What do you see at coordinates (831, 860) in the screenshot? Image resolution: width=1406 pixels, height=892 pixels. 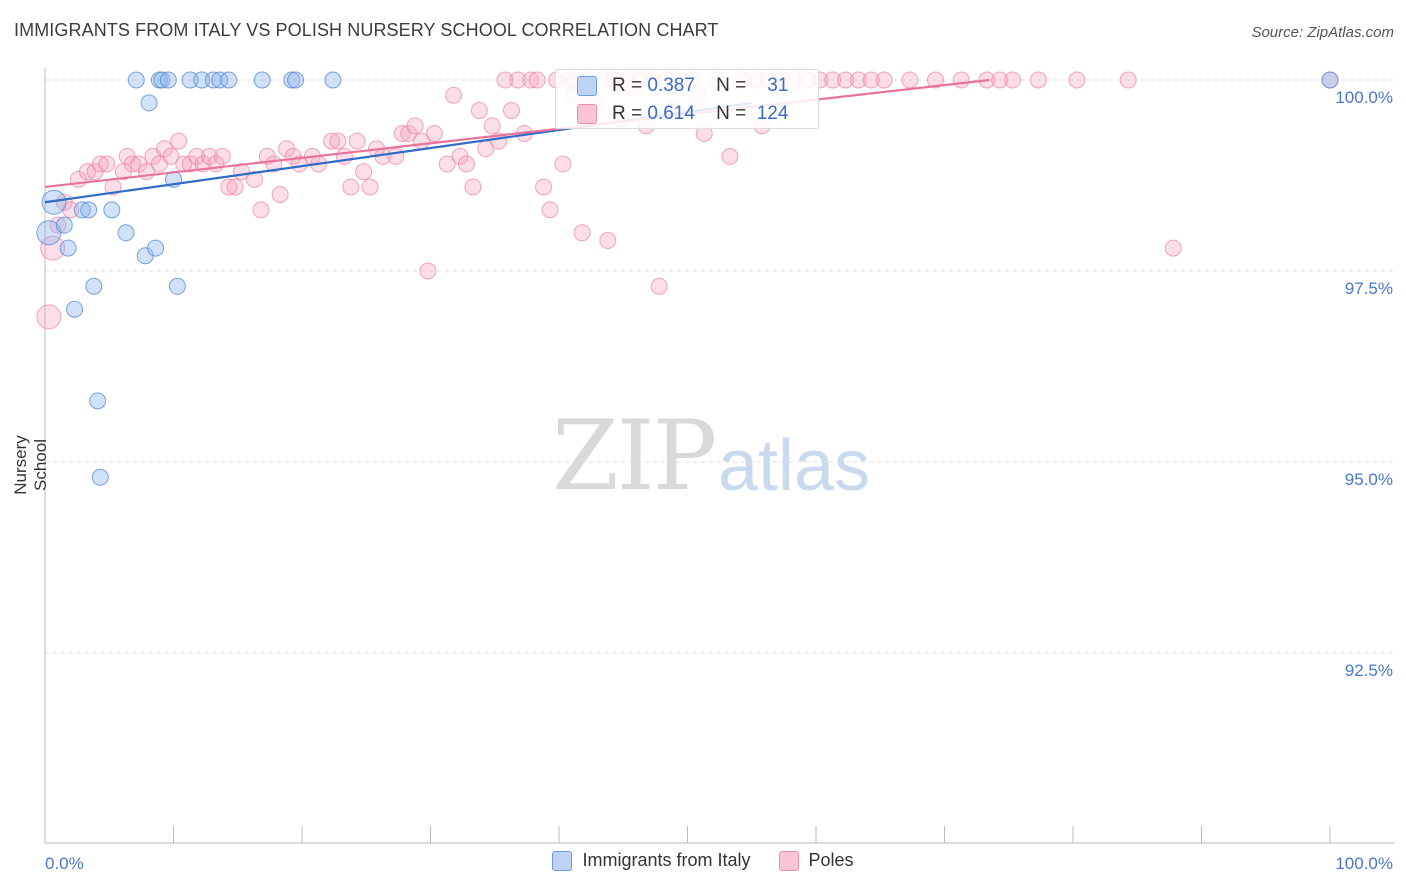 I see `legend-poles-label: Poles` at bounding box center [831, 860].